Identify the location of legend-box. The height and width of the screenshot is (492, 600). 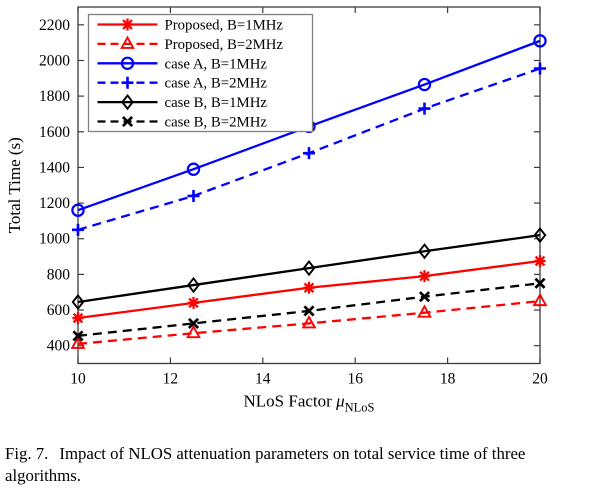
(200, 73).